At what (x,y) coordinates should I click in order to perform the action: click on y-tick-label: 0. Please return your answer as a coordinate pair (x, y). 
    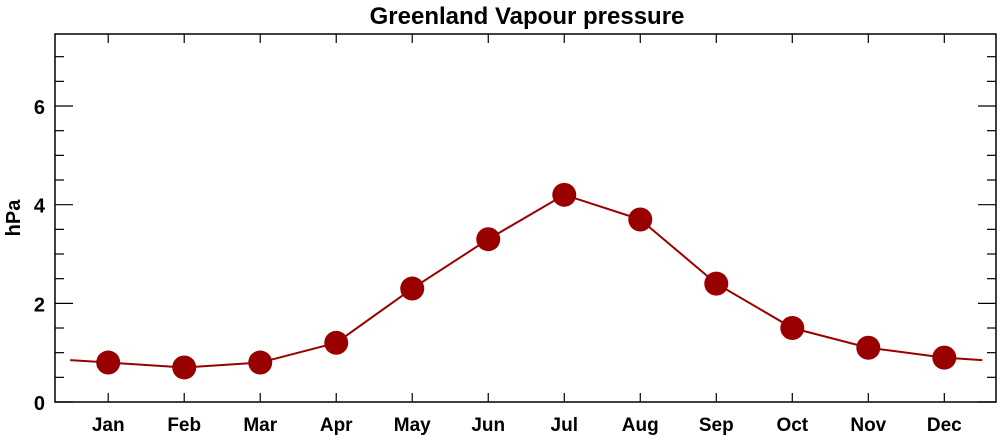
    Looking at the image, I should click on (39, 404).